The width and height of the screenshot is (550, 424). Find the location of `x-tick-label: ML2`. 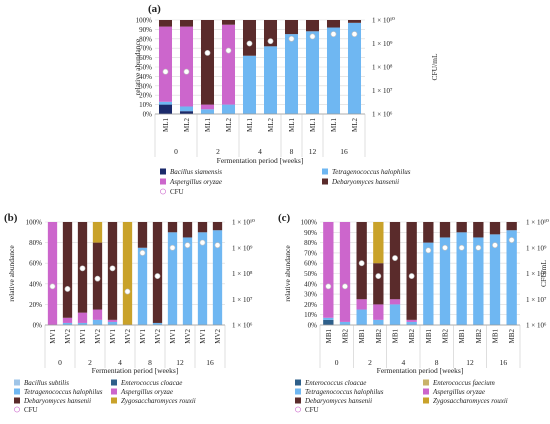

x-tick-label: ML2 is located at coordinates (229, 125).